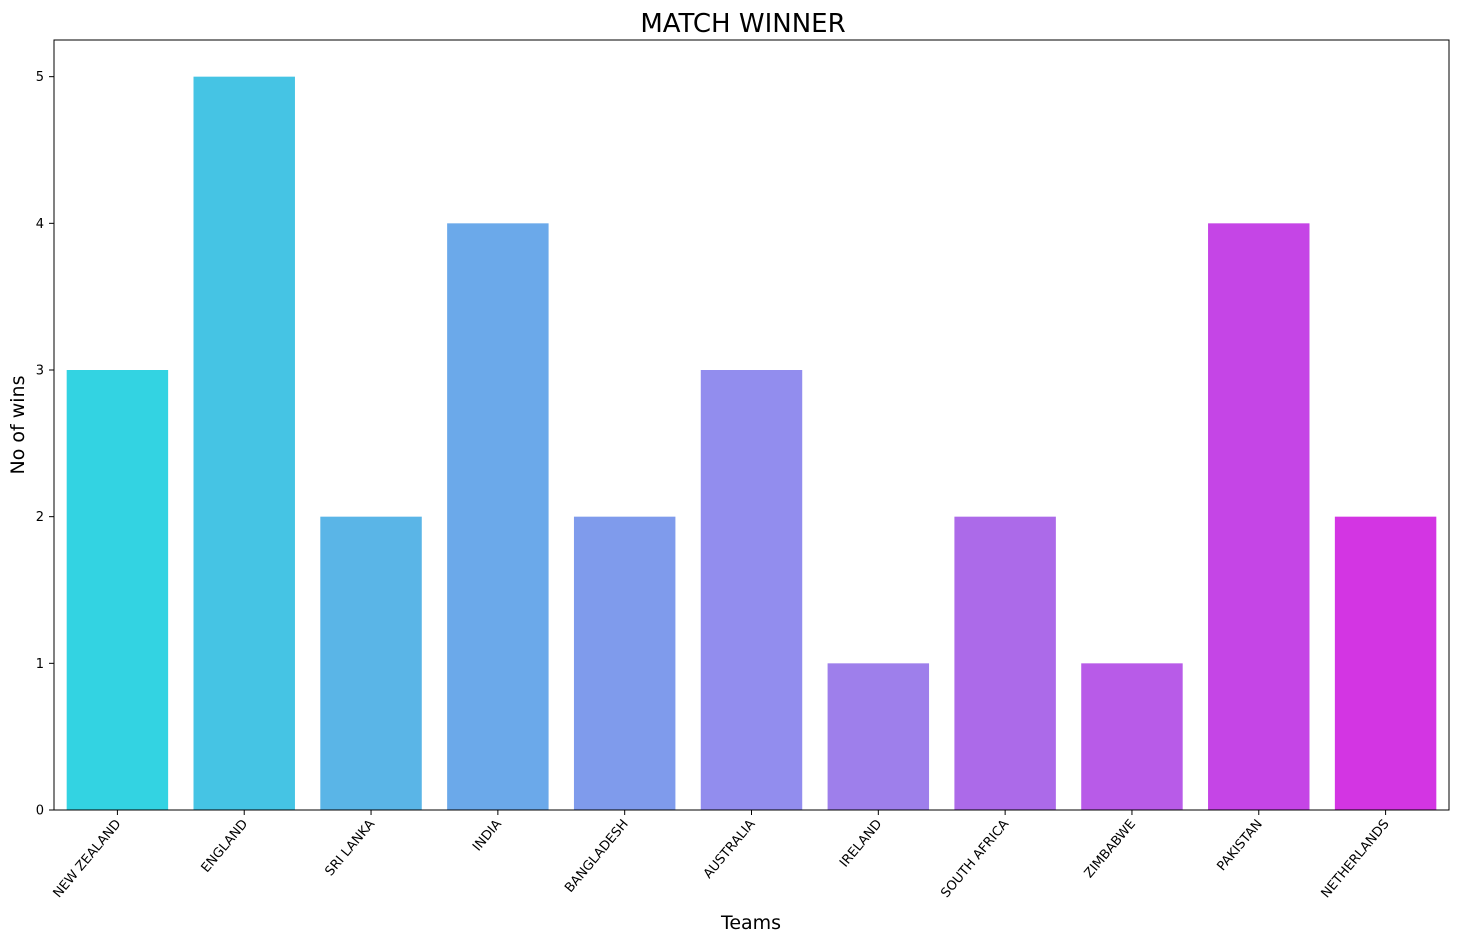 Image resolution: width=1459 pixels, height=944 pixels. Describe the element at coordinates (88, 859) in the screenshot. I see `x-tick-label: NEW ZEALAND` at that location.